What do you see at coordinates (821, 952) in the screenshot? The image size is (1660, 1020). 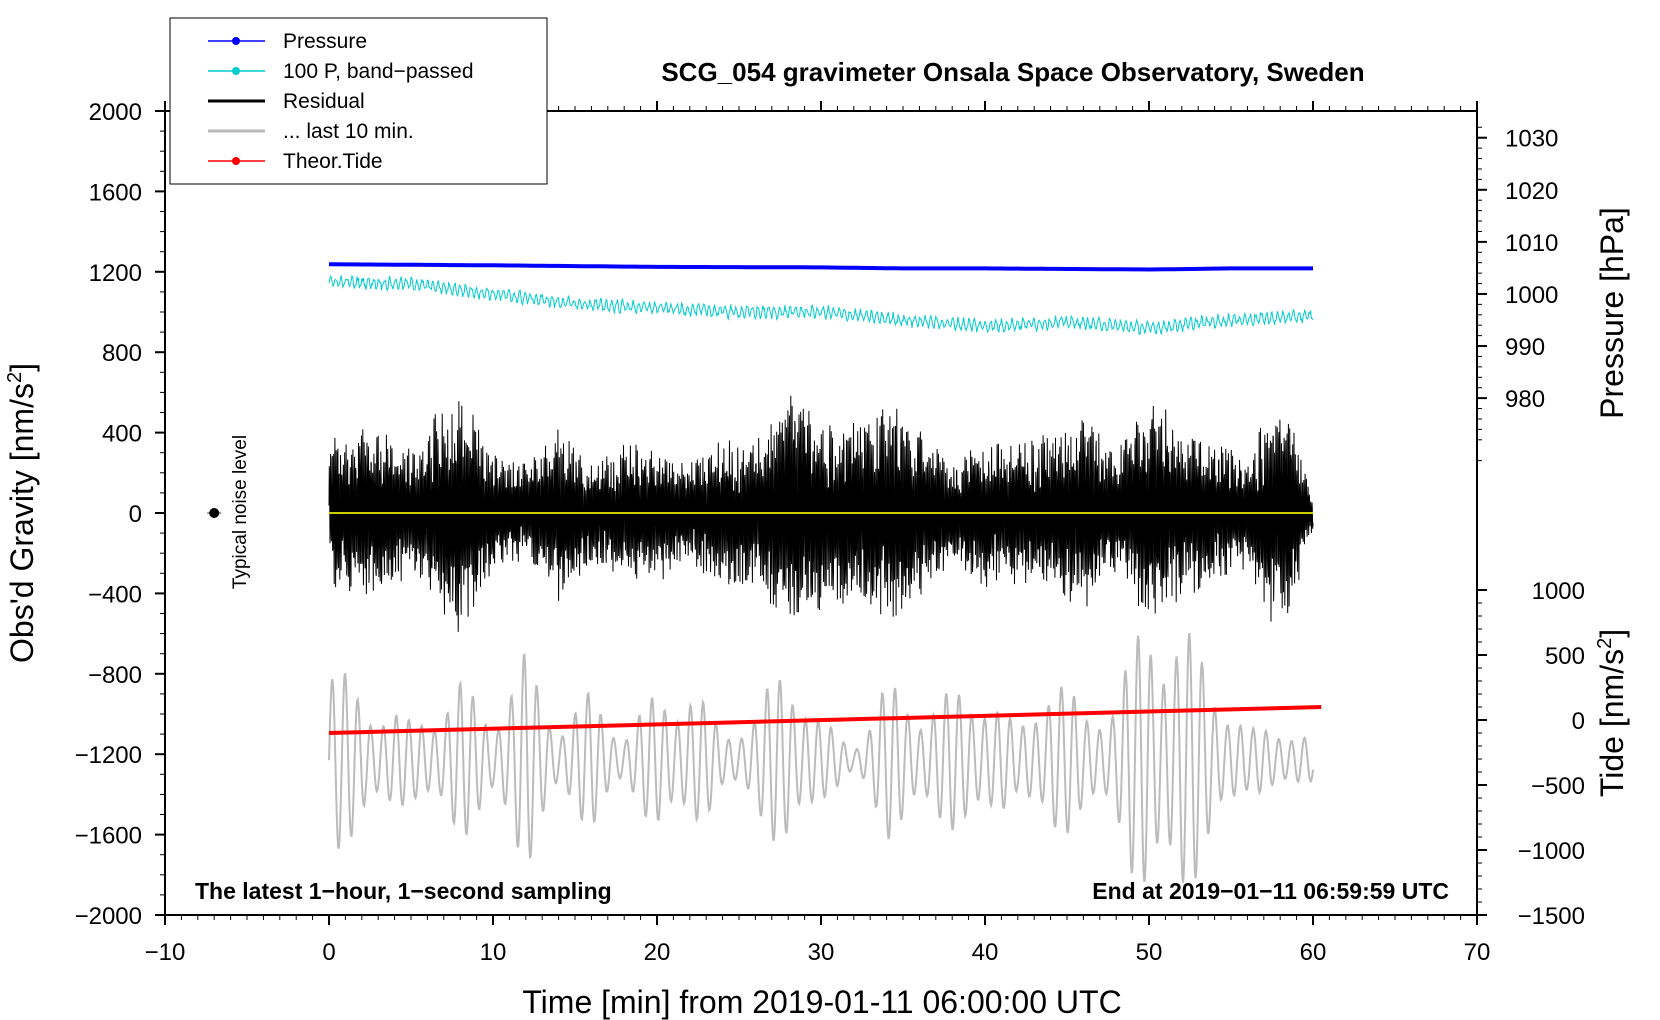 I see `x-tick-label: 30` at bounding box center [821, 952].